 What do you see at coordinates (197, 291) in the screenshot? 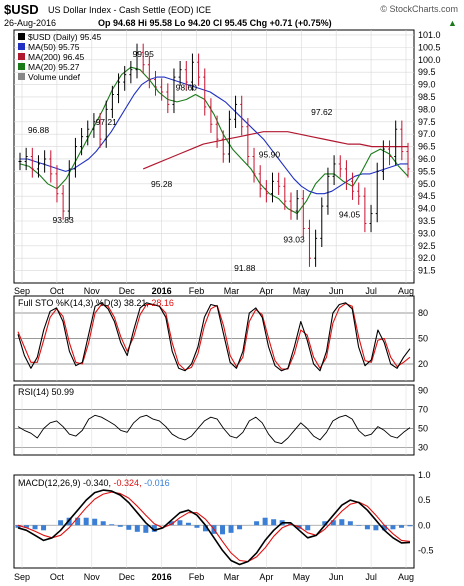
I see `price-x-label: Feb` at bounding box center [197, 291].